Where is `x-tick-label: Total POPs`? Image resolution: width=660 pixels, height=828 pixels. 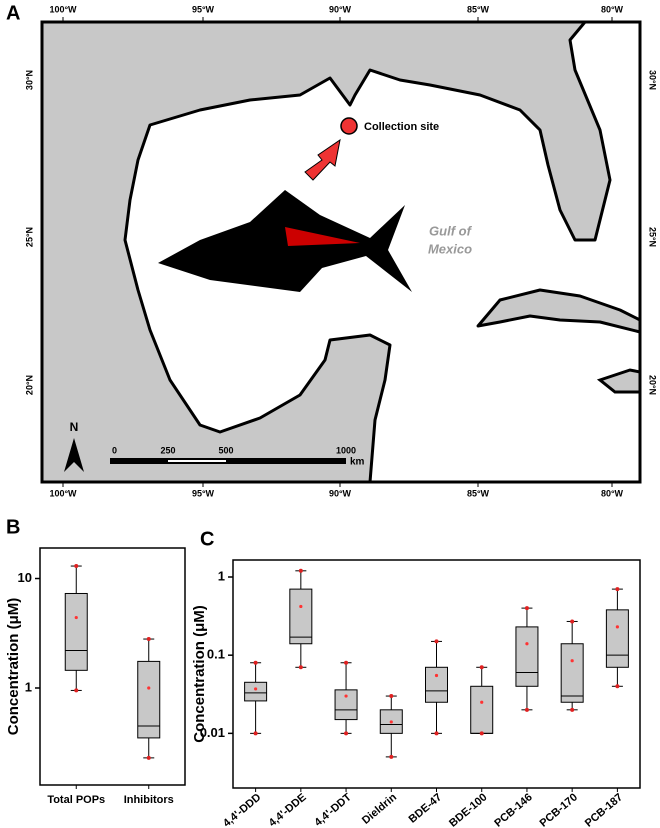 x-tick-label: Total POPs is located at coordinates (76, 800).